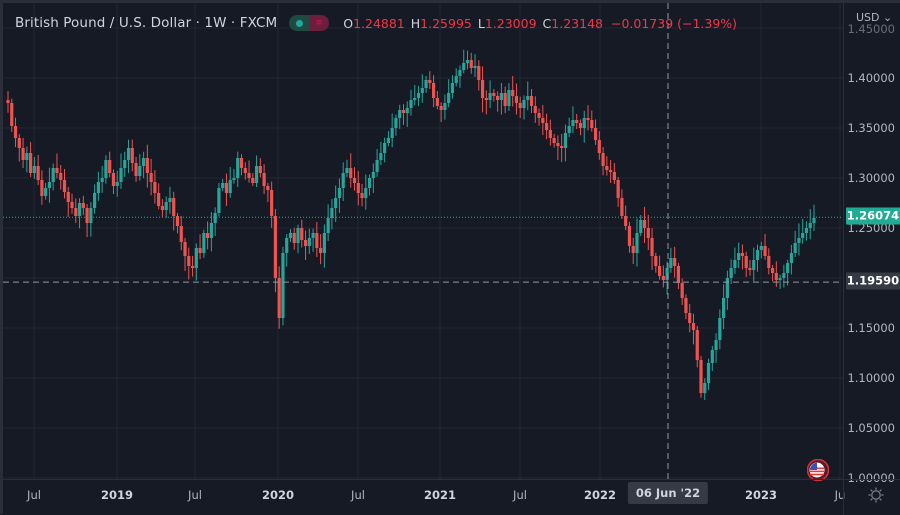 The image size is (900, 515). I want to click on crosshair-price-tag: 1.19590, so click(873, 281).